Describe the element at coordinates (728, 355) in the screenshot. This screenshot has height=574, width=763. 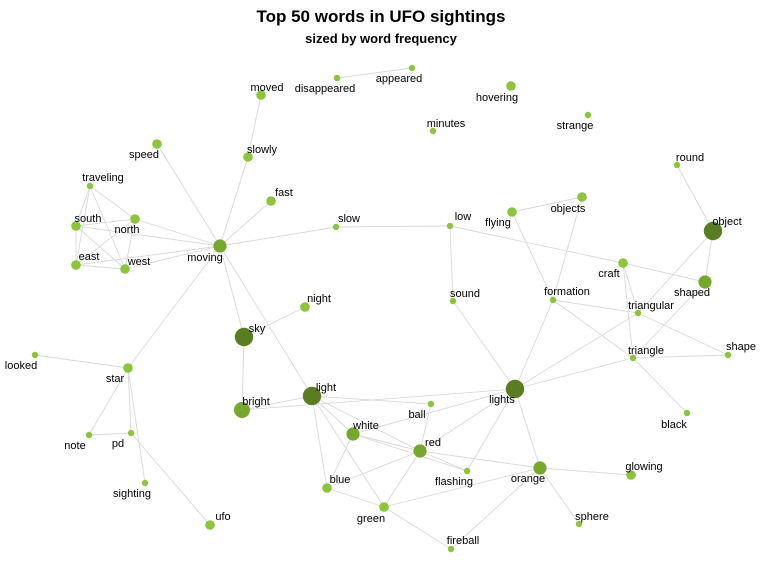
I see `node-shape` at that location.